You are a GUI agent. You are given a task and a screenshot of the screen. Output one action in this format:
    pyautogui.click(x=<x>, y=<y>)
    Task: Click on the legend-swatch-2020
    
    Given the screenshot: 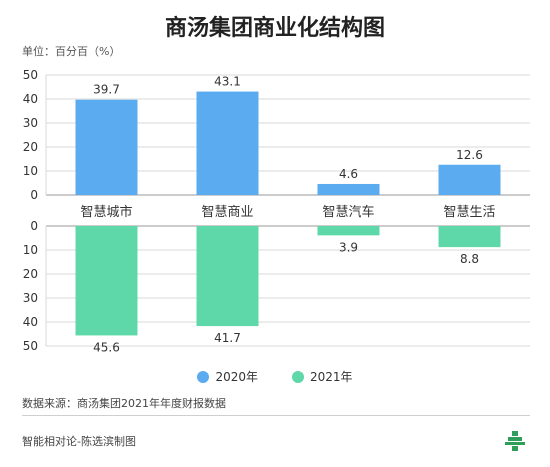 What is the action you would take?
    pyautogui.click(x=203, y=376)
    